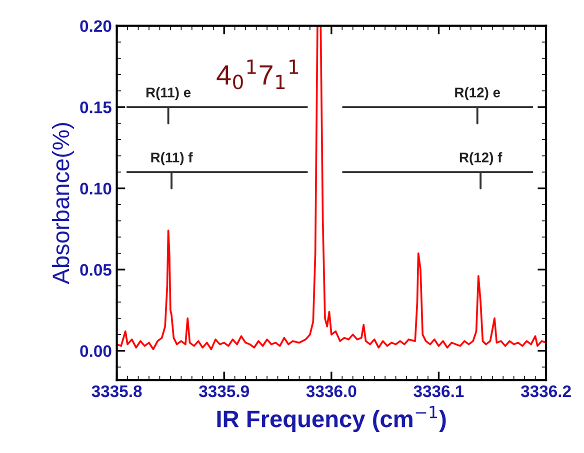  I want to click on annotation: R(12) e, so click(477, 93).